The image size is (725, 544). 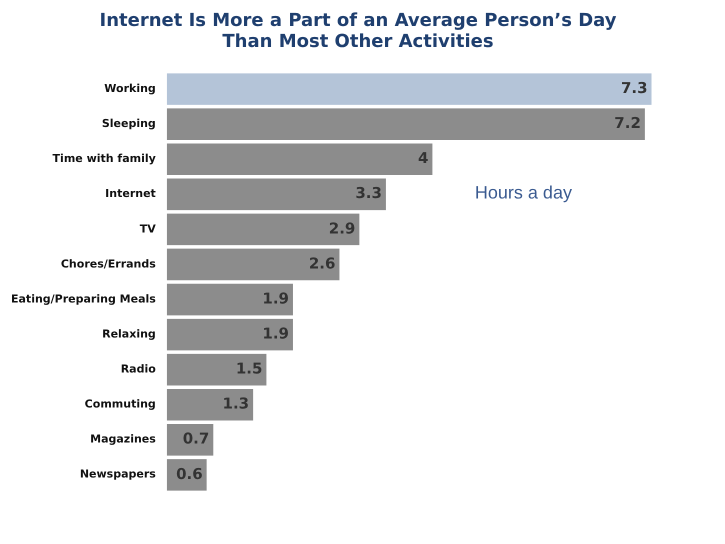 What do you see at coordinates (634, 88) in the screenshot?
I see `data-label: 7.3` at bounding box center [634, 88].